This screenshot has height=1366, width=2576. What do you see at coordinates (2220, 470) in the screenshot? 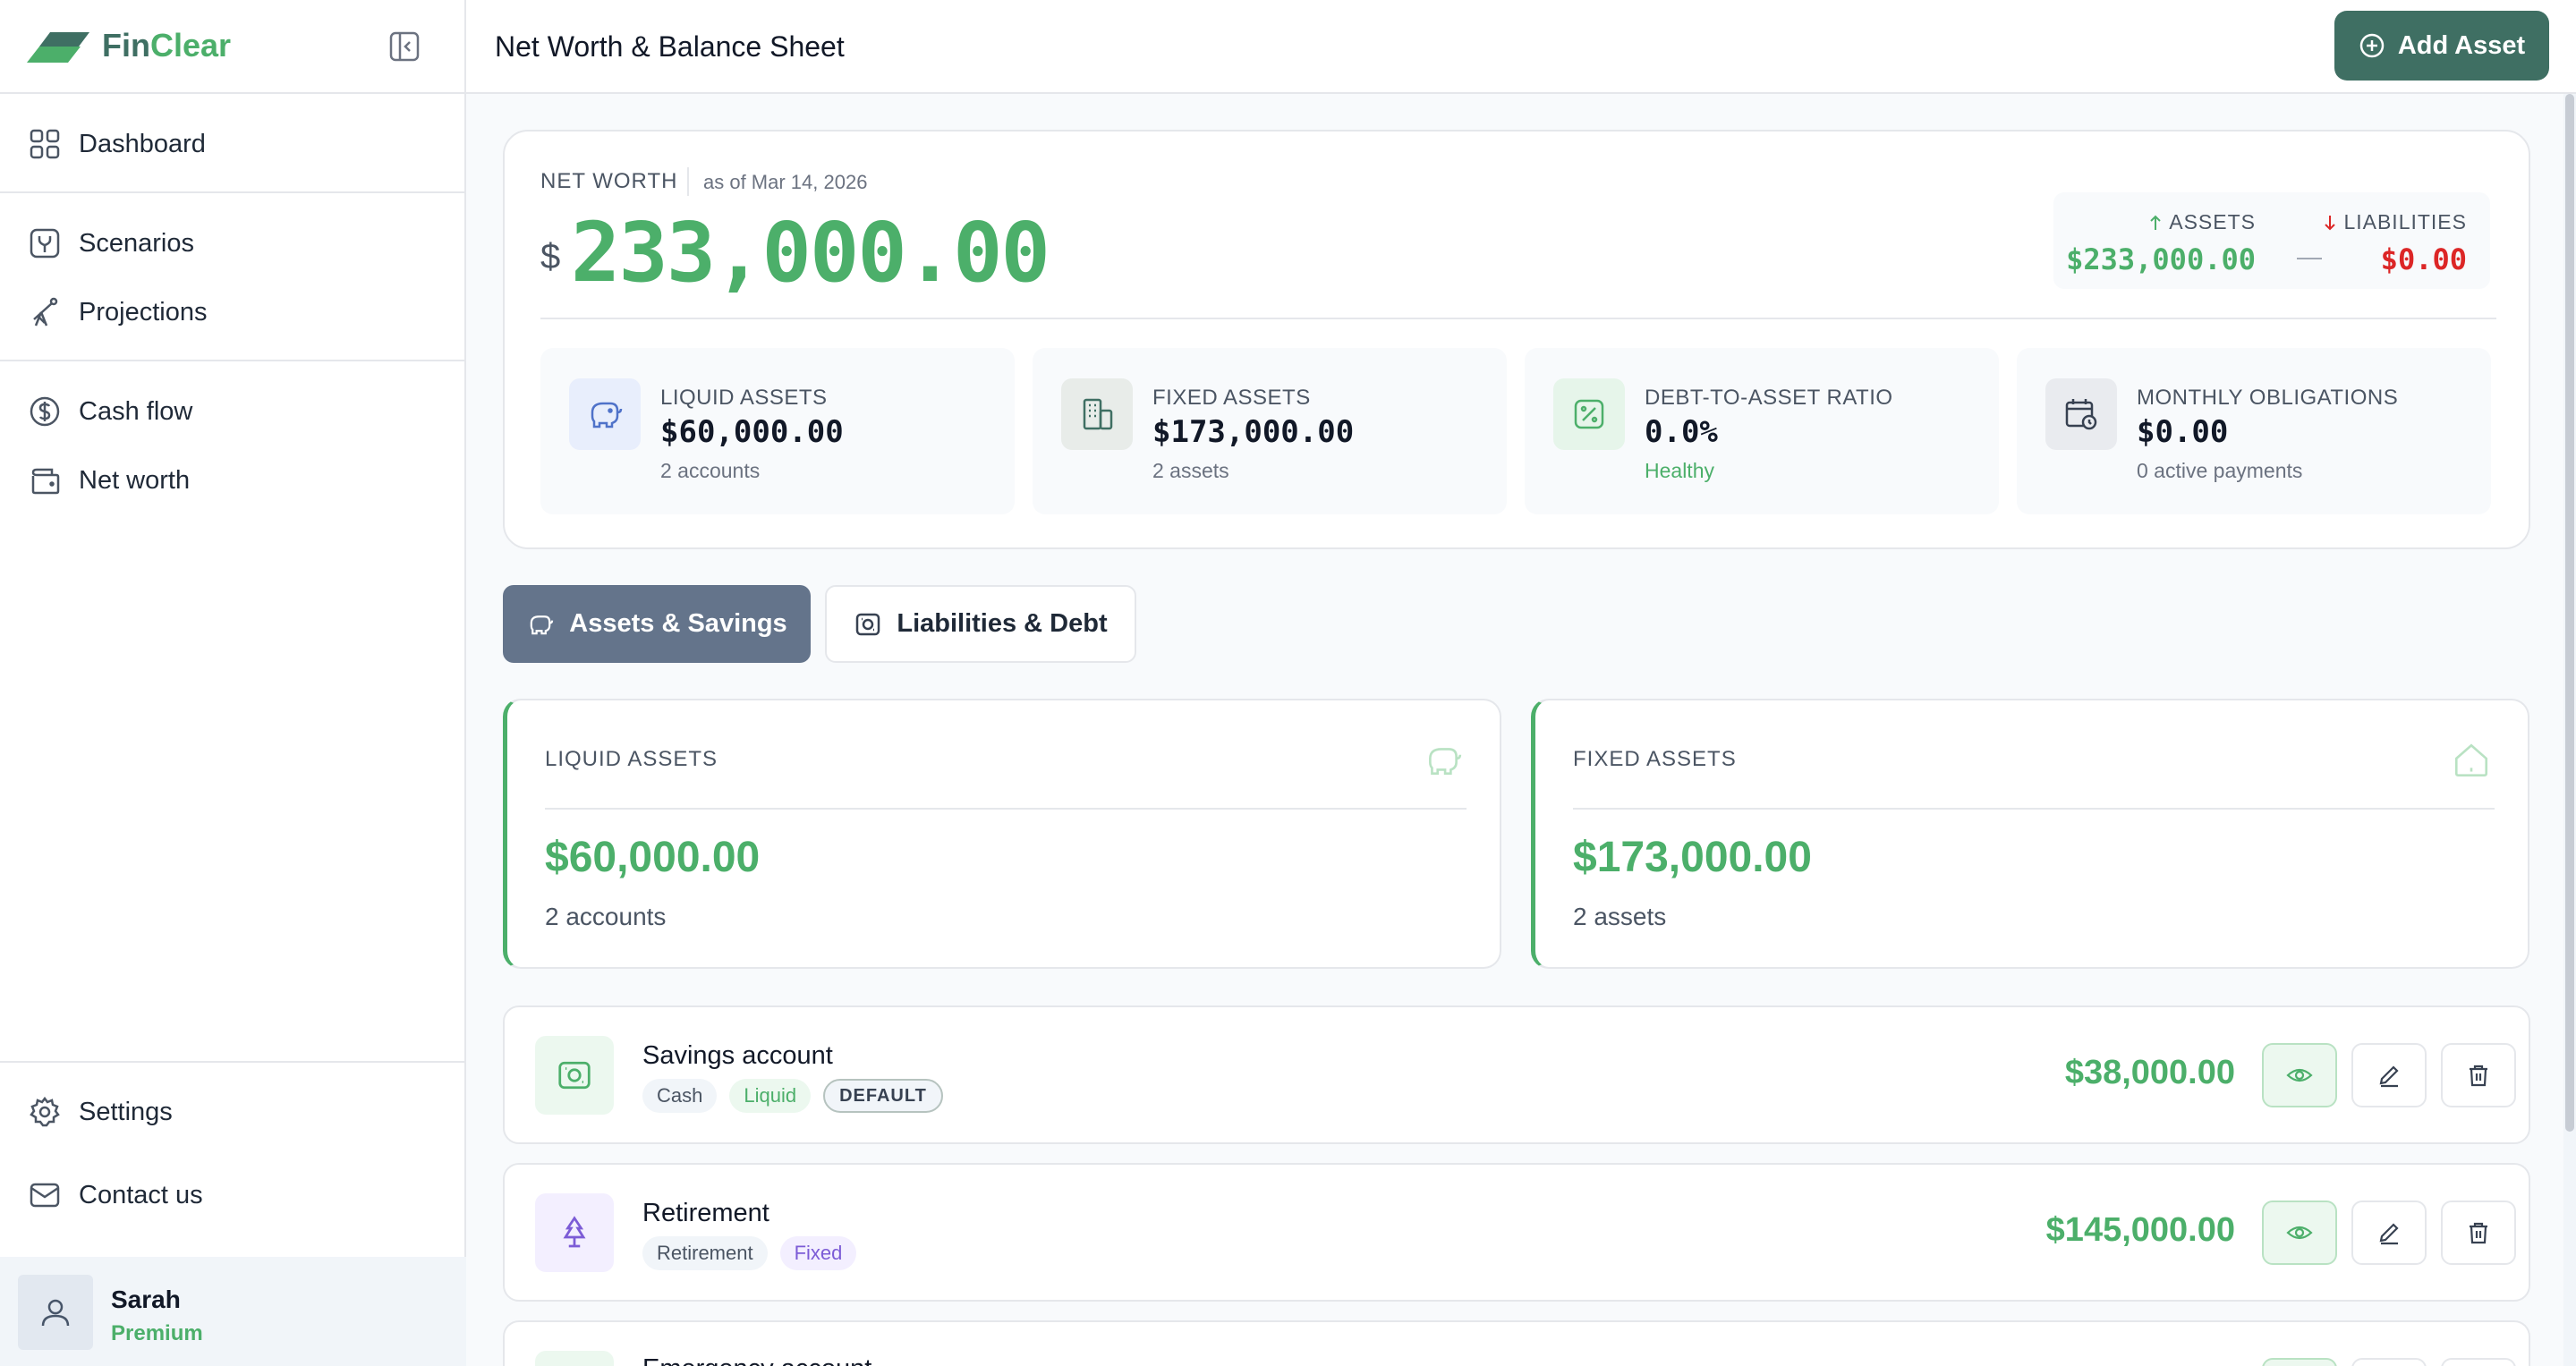
I see `stat-subtext: 0 active payments` at bounding box center [2220, 470].